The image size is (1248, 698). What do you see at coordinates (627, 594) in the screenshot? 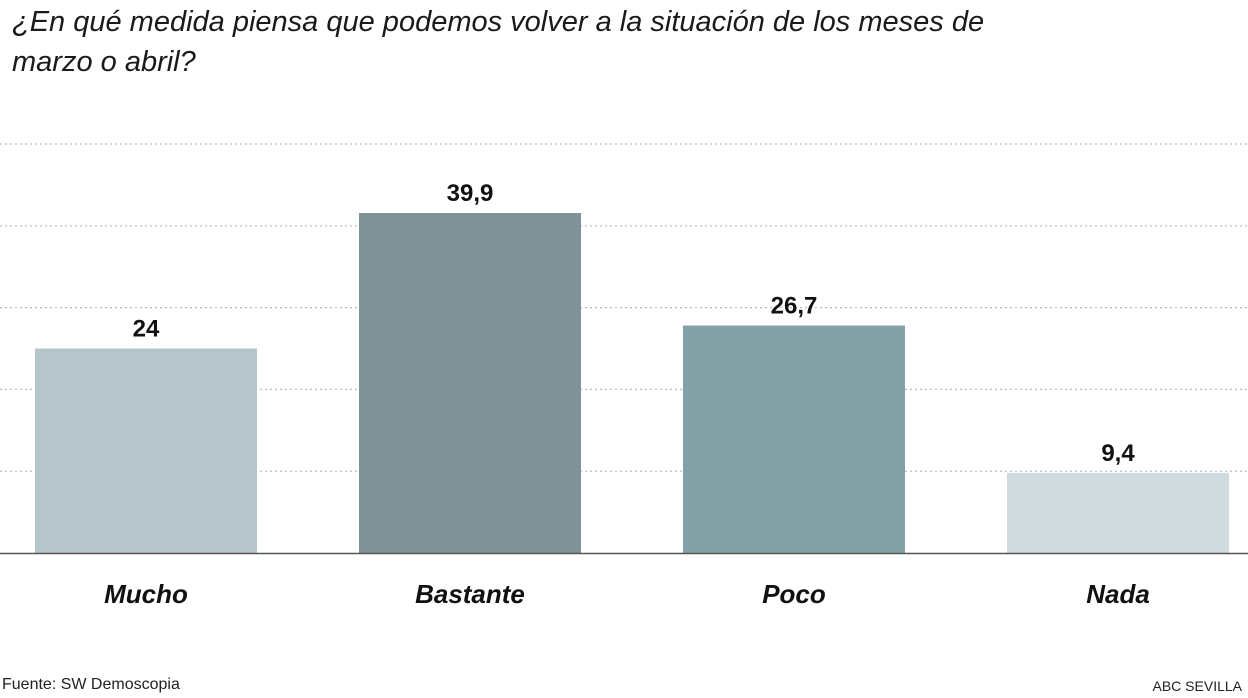
I see `category-labels: Mucho Bastante Poco Nada` at bounding box center [627, 594].